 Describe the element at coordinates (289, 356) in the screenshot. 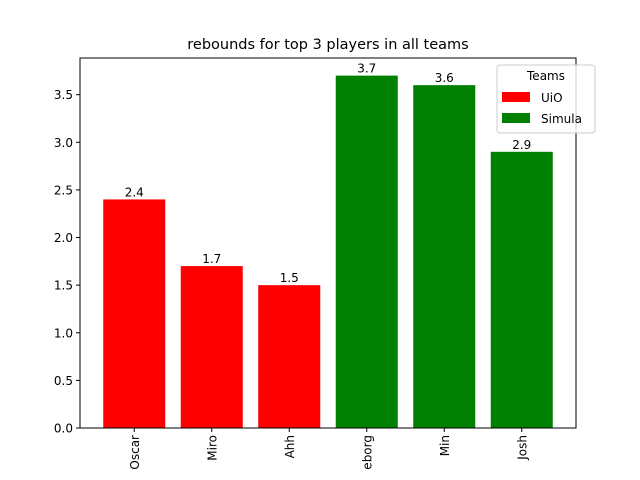

I see `bar-ahh` at that location.